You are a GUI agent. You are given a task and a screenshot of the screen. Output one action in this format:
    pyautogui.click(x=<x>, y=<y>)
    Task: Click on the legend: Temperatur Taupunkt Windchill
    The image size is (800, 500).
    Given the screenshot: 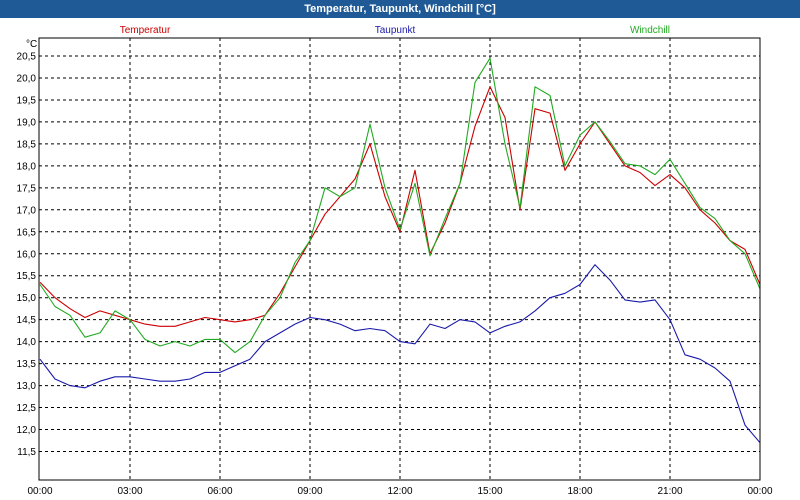 What is the action you would take?
    pyautogui.click(x=395, y=30)
    